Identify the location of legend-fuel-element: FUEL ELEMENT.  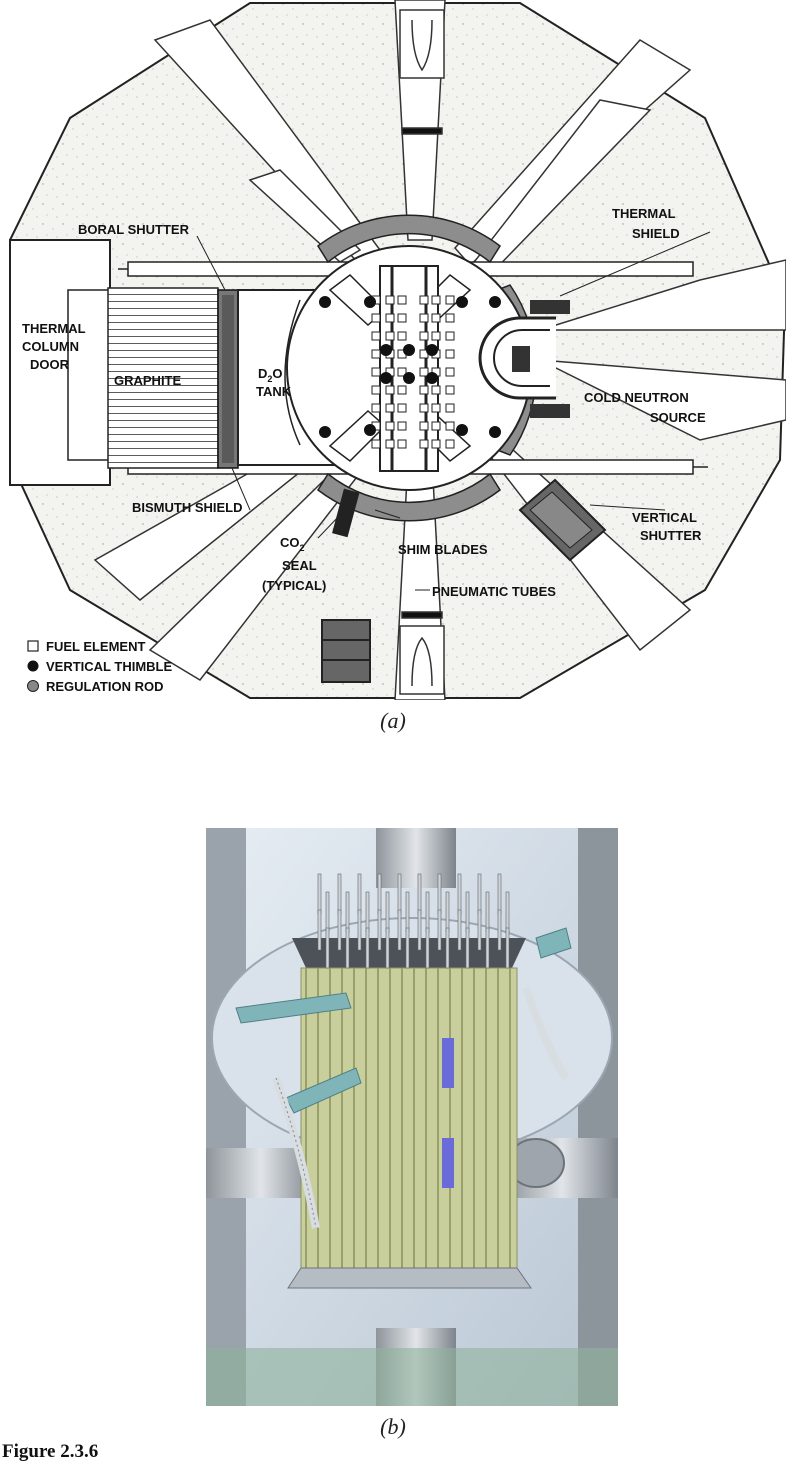
(95, 646).